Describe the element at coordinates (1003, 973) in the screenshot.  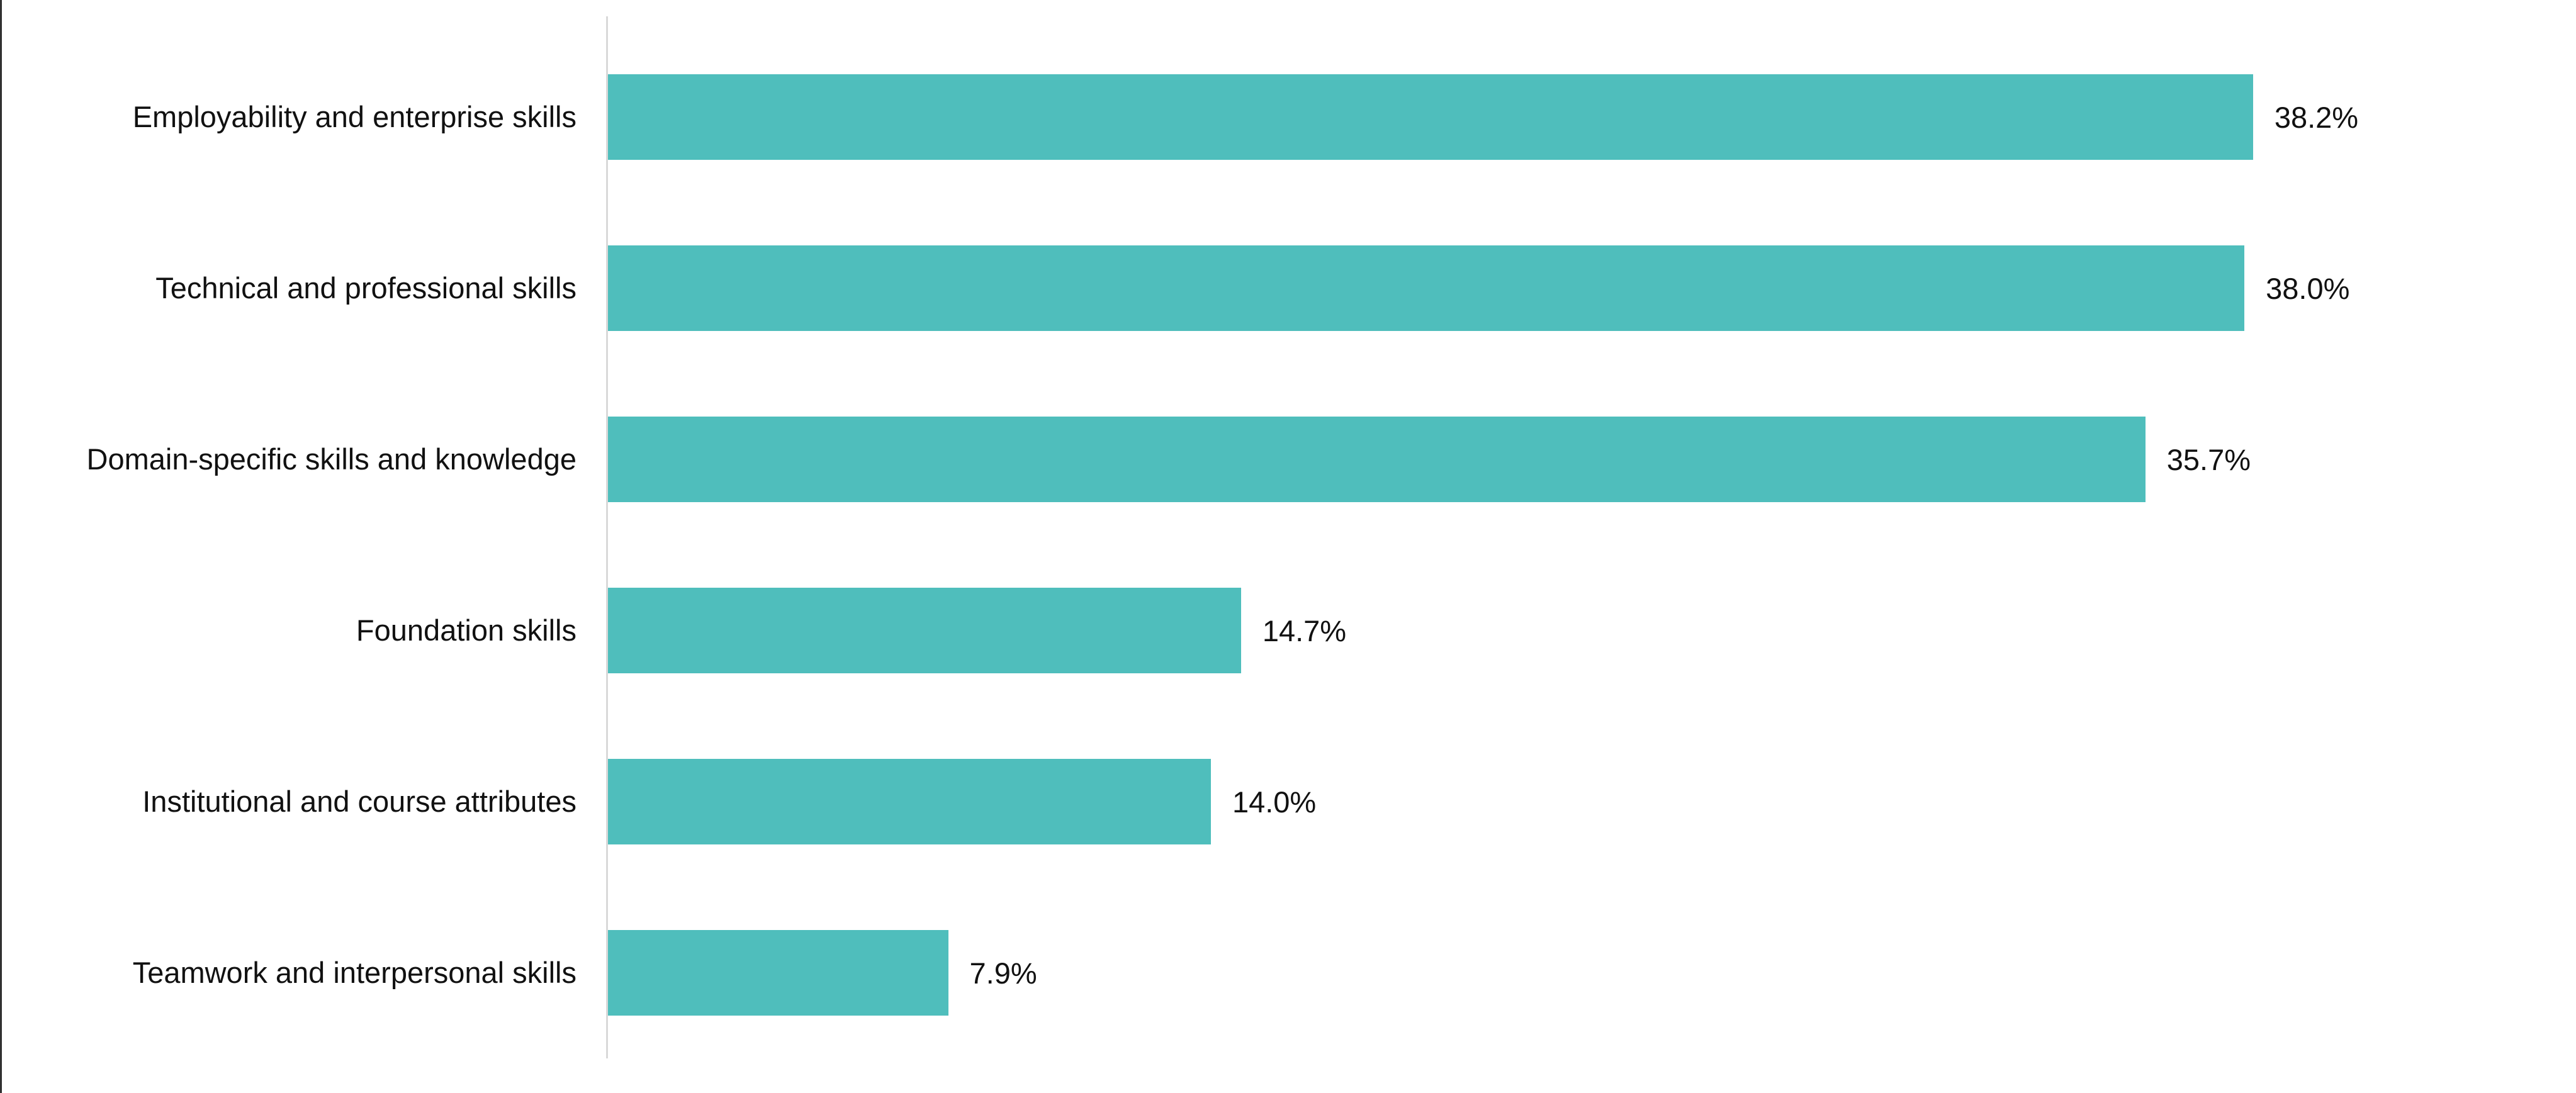
I see `value-label: 7.9%` at that location.